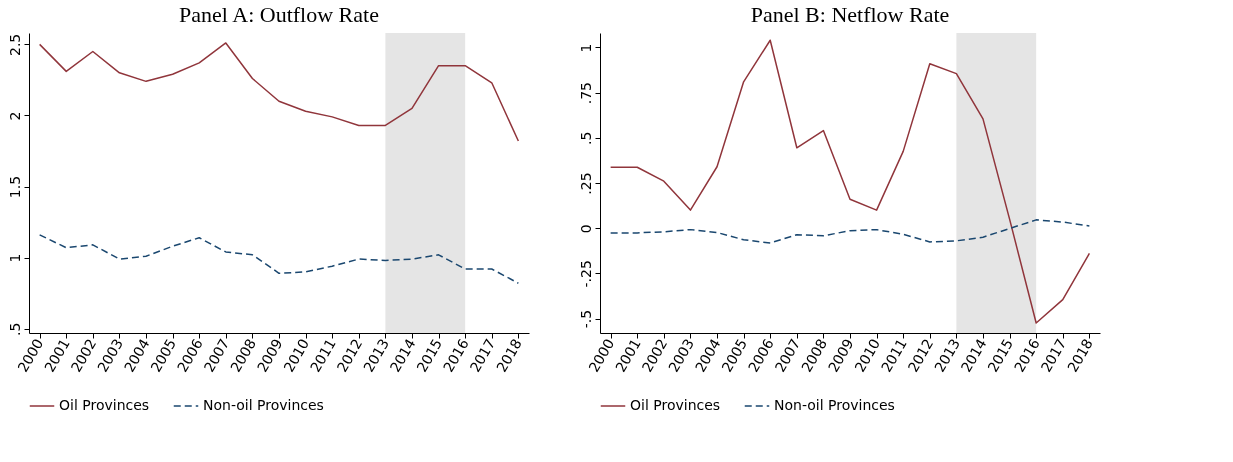 Image resolution: width=1233 pixels, height=462 pixels. I want to click on y-tick-label: 2.5, so click(14, 45).